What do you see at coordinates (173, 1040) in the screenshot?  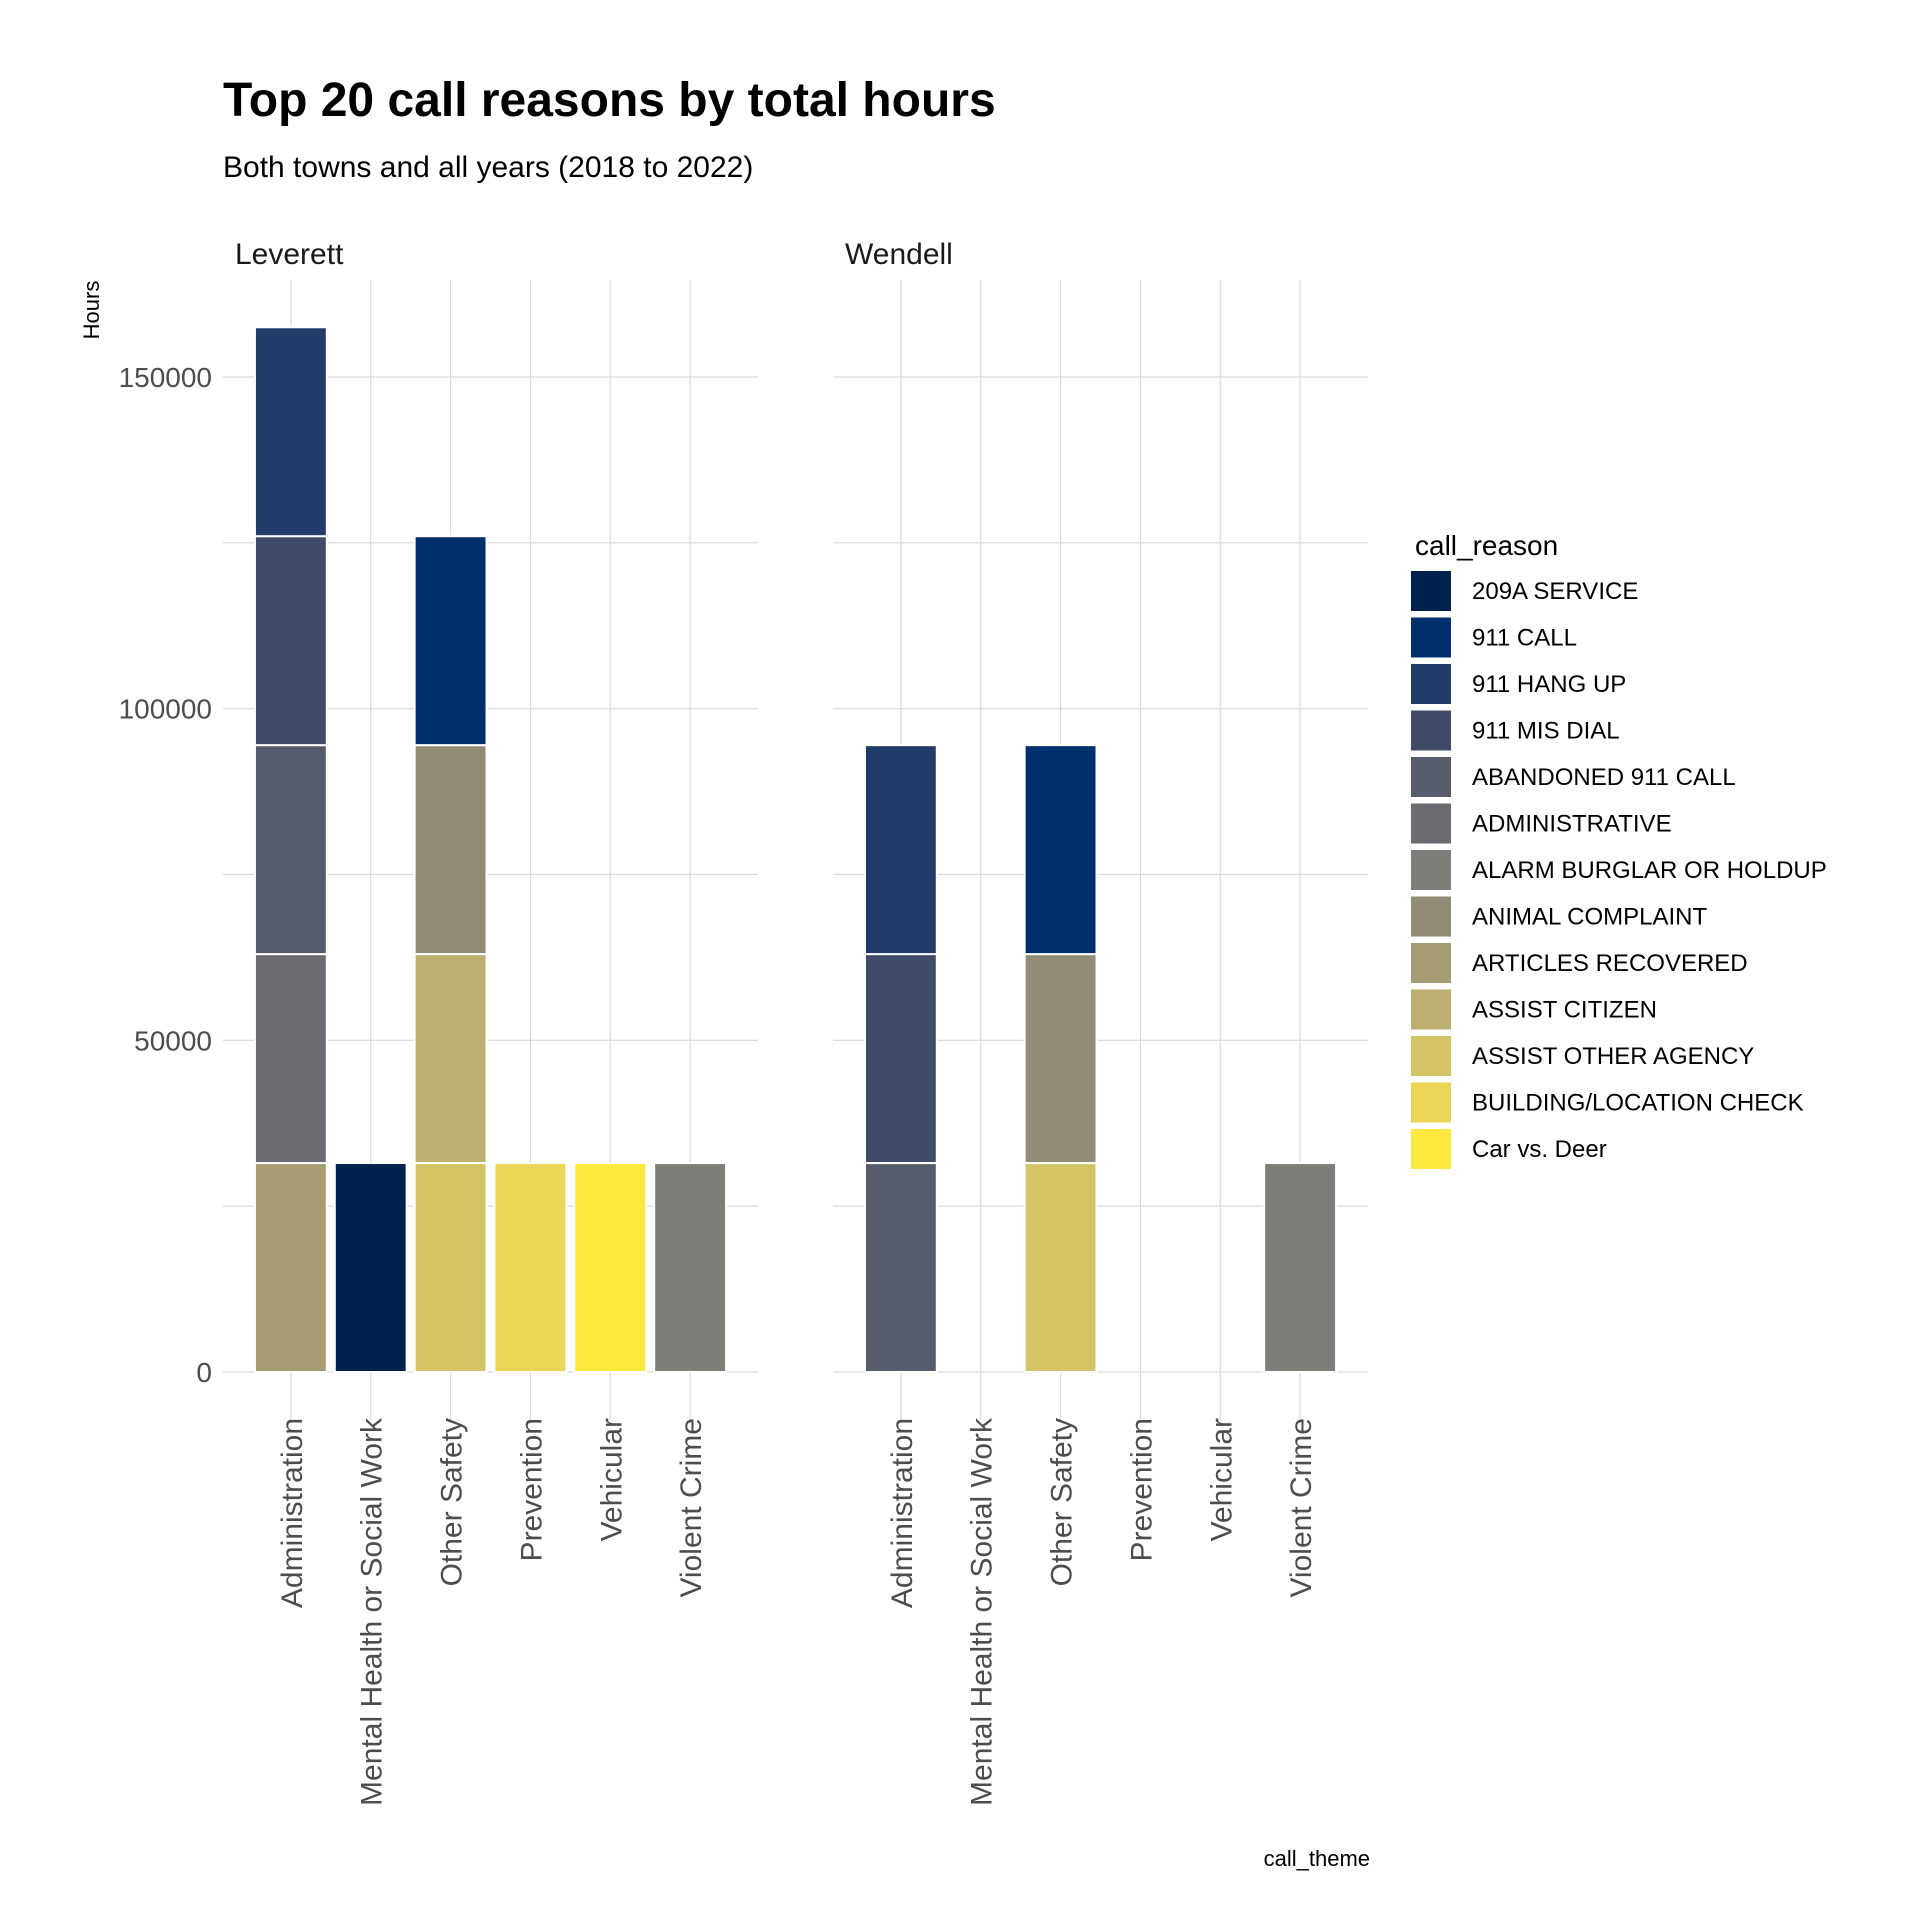 I see `y-tick-label: 50000` at bounding box center [173, 1040].